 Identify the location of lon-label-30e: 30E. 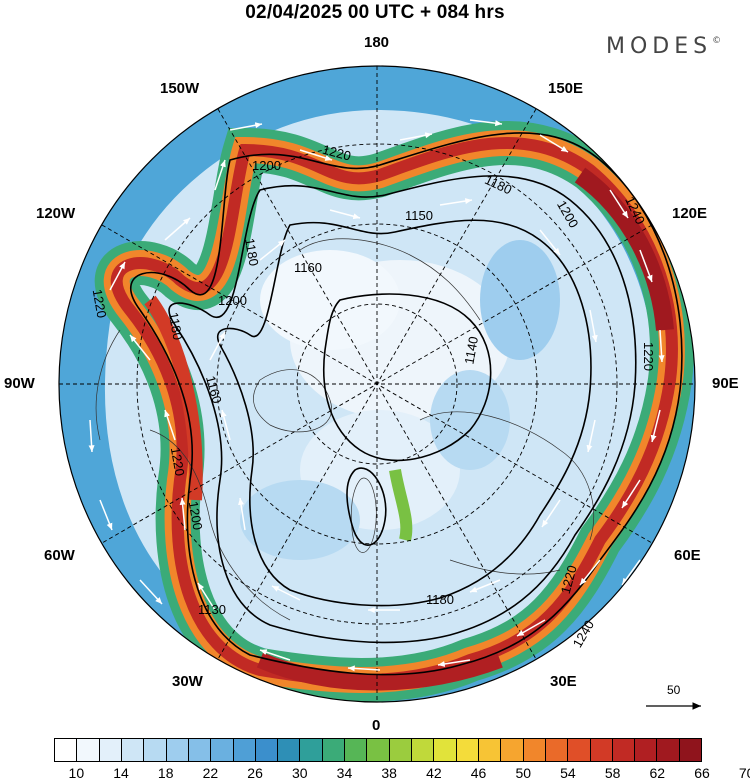
(563, 681).